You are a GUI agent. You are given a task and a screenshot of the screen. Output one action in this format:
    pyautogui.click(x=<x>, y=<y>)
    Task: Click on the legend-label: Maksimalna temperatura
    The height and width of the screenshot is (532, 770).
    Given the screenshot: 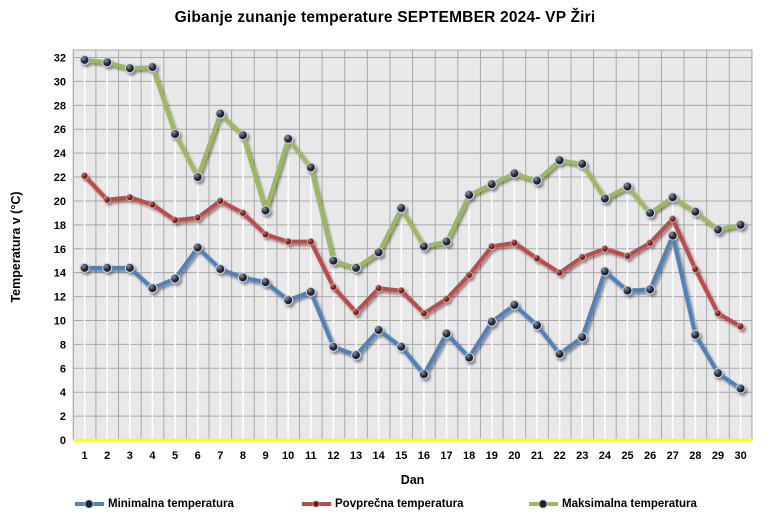 What is the action you would take?
    pyautogui.click(x=629, y=504)
    